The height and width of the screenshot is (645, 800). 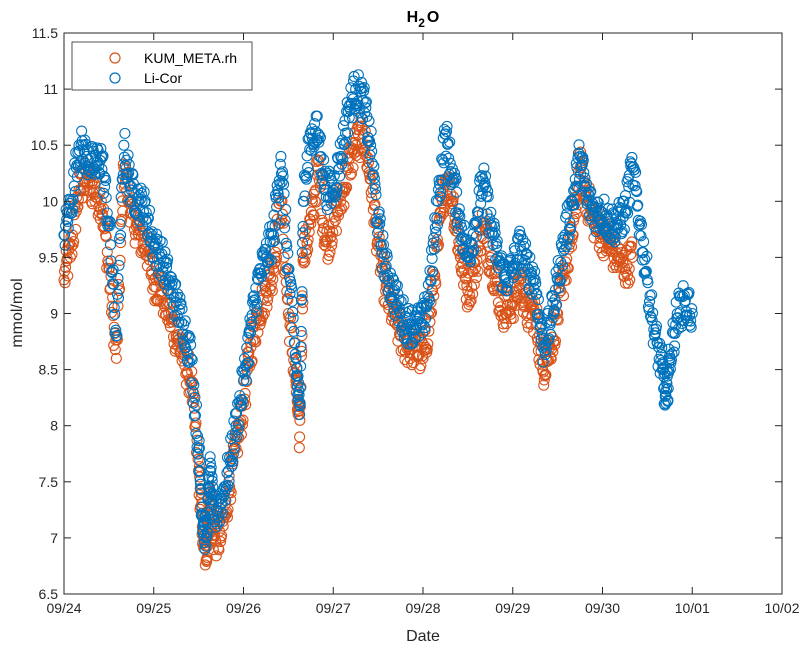 I want to click on legend-label-li-cor: Li-Cor, so click(x=163, y=78).